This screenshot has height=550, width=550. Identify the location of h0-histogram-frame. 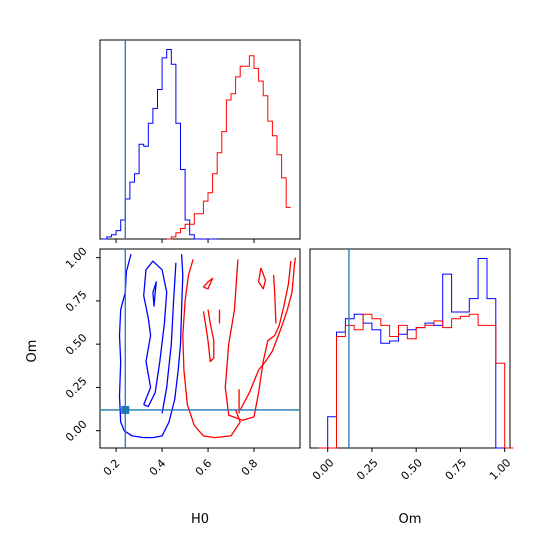
(200, 139).